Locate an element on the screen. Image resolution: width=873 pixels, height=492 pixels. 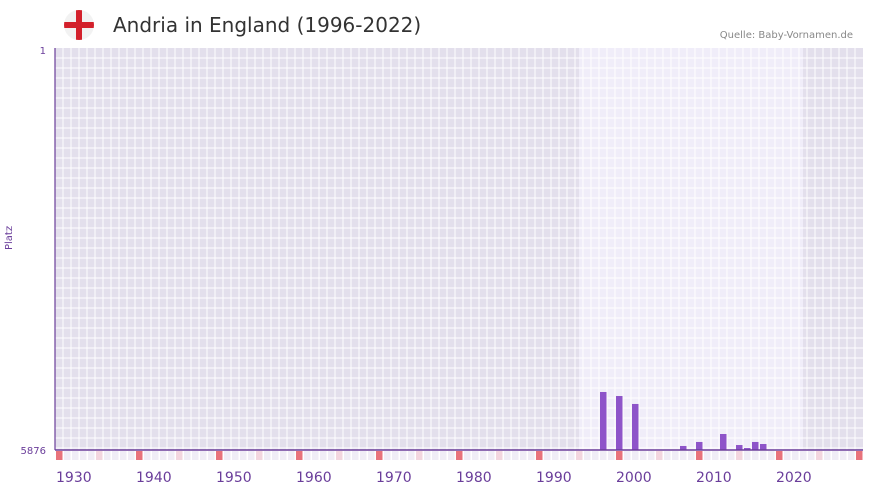
bar-2008 is located at coordinates (699, 445).